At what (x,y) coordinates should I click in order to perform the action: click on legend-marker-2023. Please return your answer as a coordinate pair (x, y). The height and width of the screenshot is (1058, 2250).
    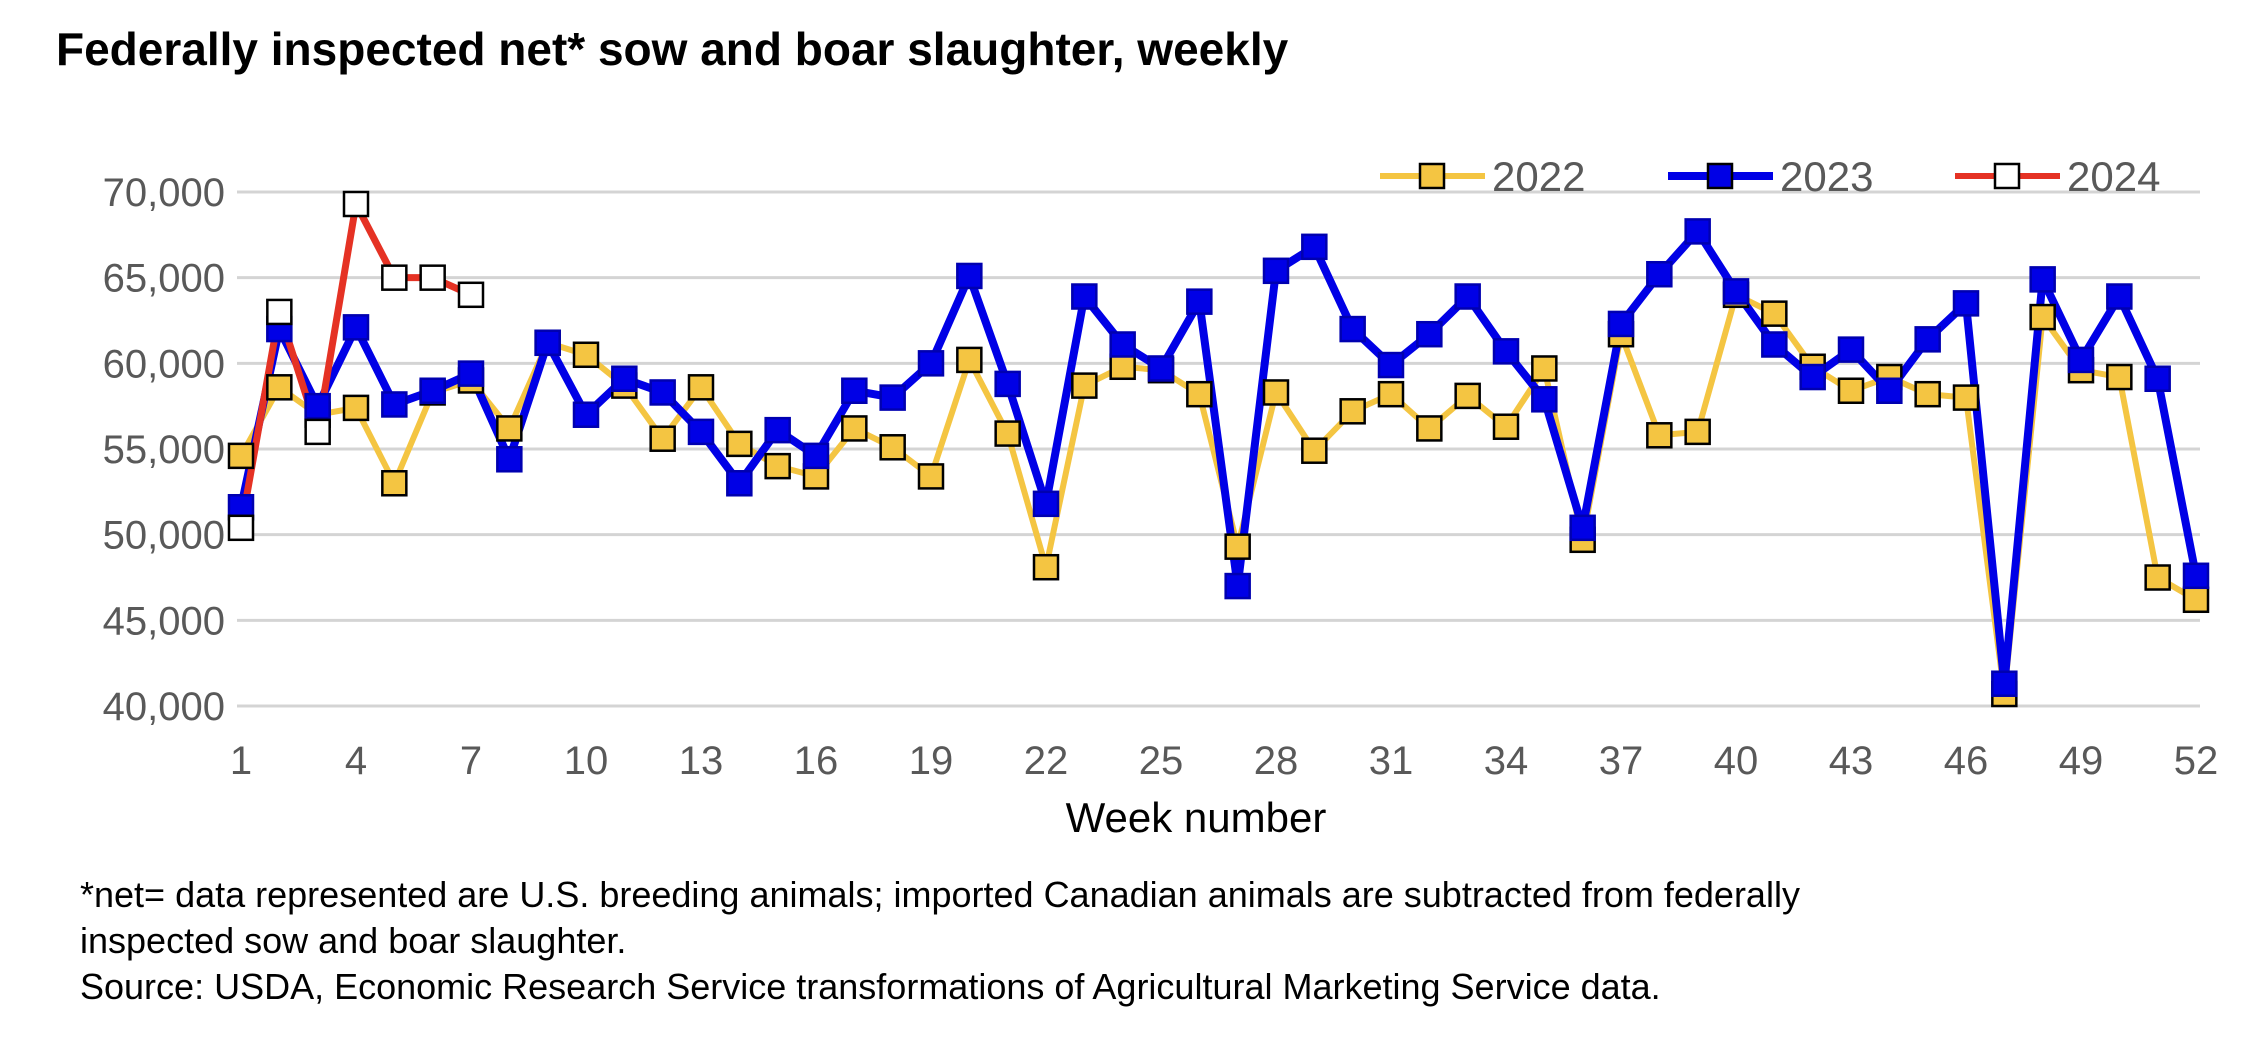
    Looking at the image, I should click on (1720, 176).